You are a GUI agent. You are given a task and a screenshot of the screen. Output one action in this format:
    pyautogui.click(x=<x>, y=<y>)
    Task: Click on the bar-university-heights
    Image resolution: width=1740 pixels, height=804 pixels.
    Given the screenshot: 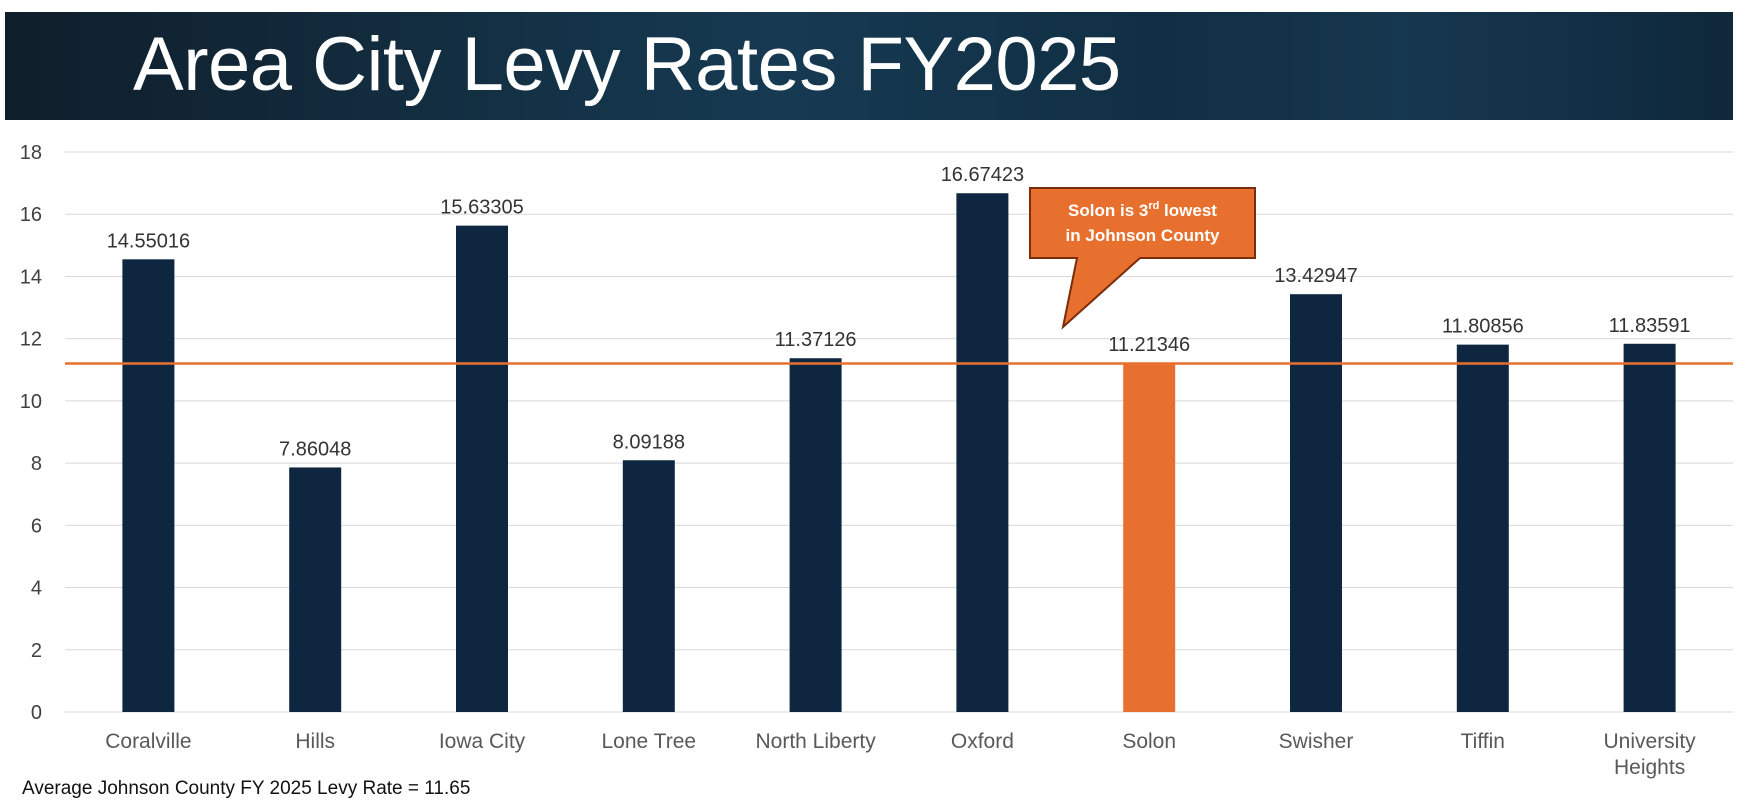 What is the action you would take?
    pyautogui.click(x=1649, y=527)
    